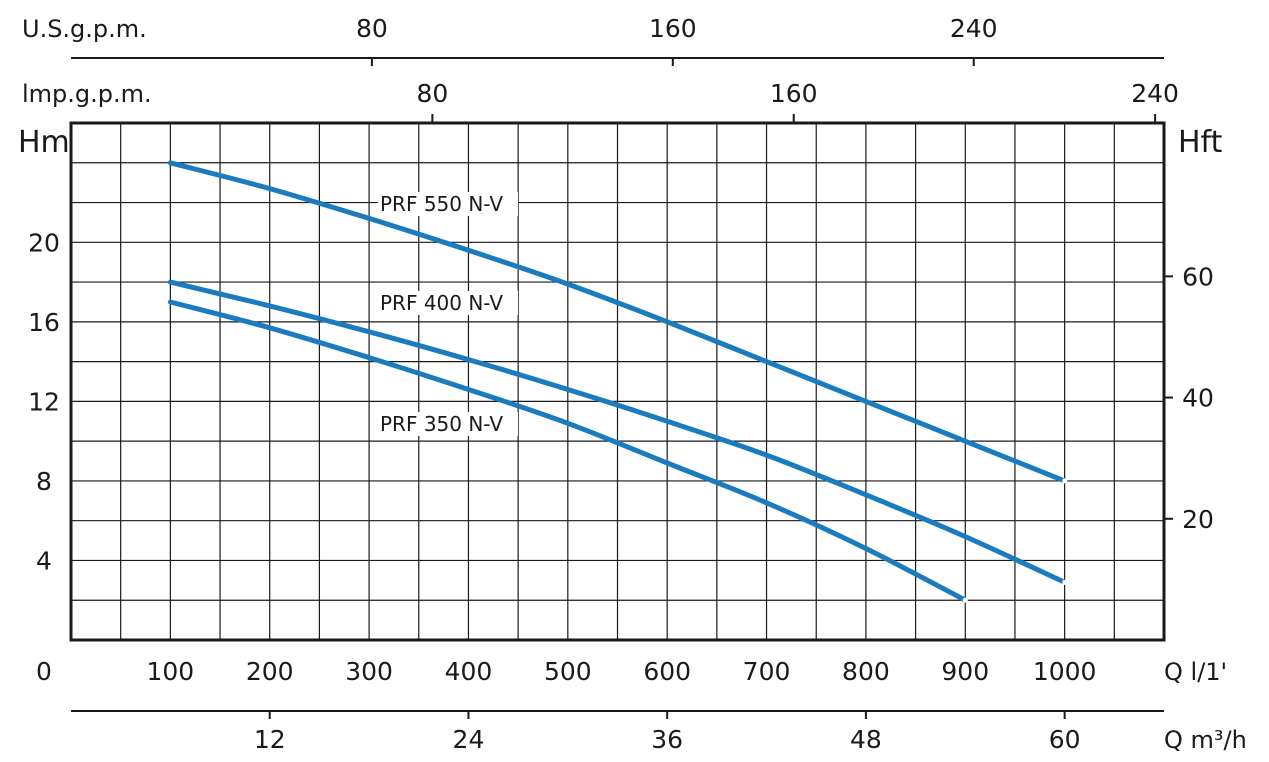 Image resolution: width=1269 pixels, height=762 pixels. What do you see at coordinates (44, 322) in the screenshot?
I see `y-tick-label: 16` at bounding box center [44, 322].